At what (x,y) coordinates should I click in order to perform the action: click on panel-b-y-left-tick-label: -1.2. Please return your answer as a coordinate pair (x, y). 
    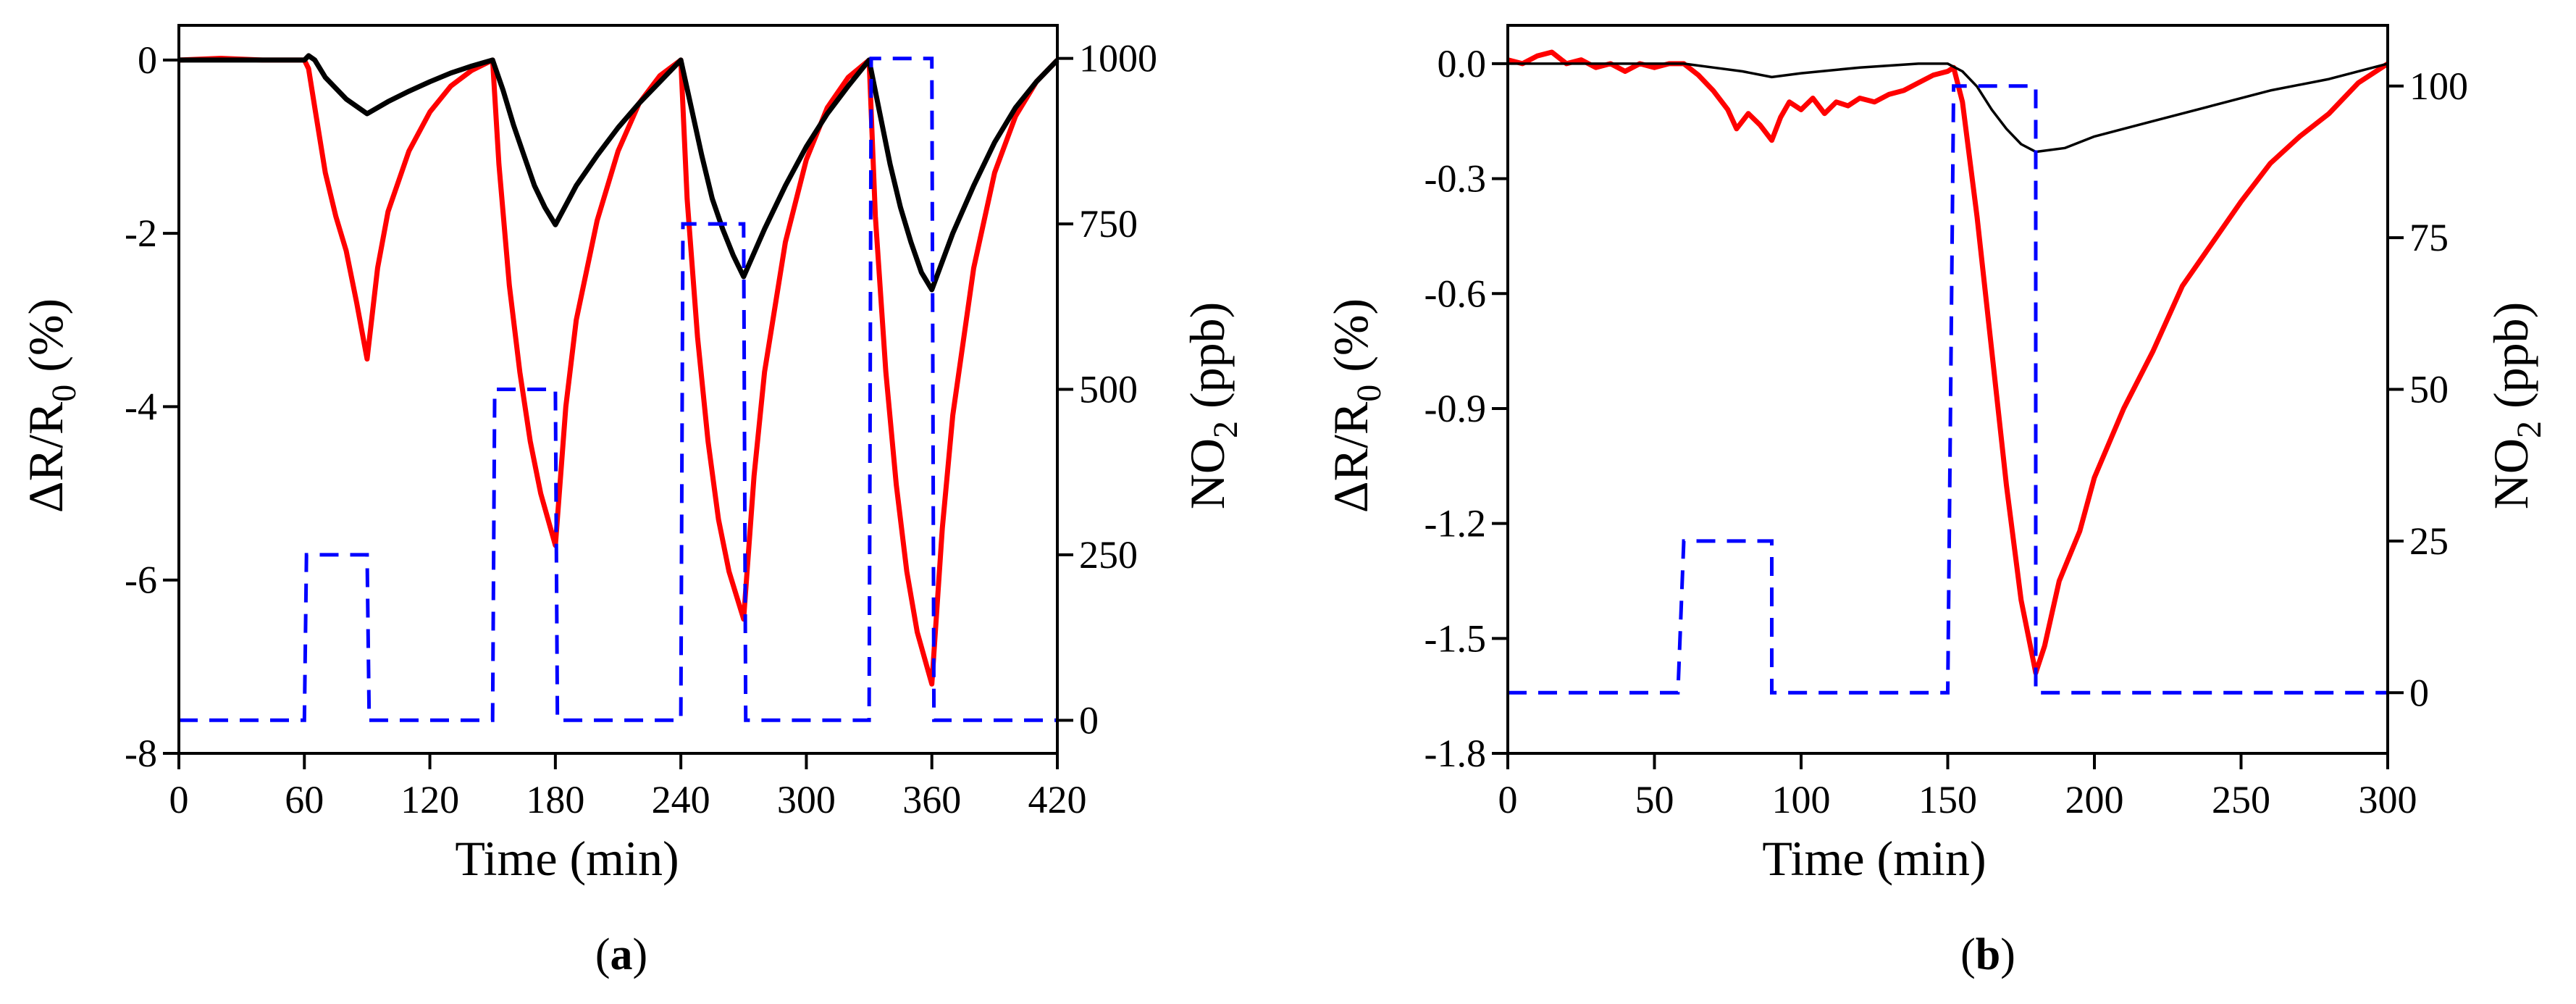
    Looking at the image, I should click on (1455, 523).